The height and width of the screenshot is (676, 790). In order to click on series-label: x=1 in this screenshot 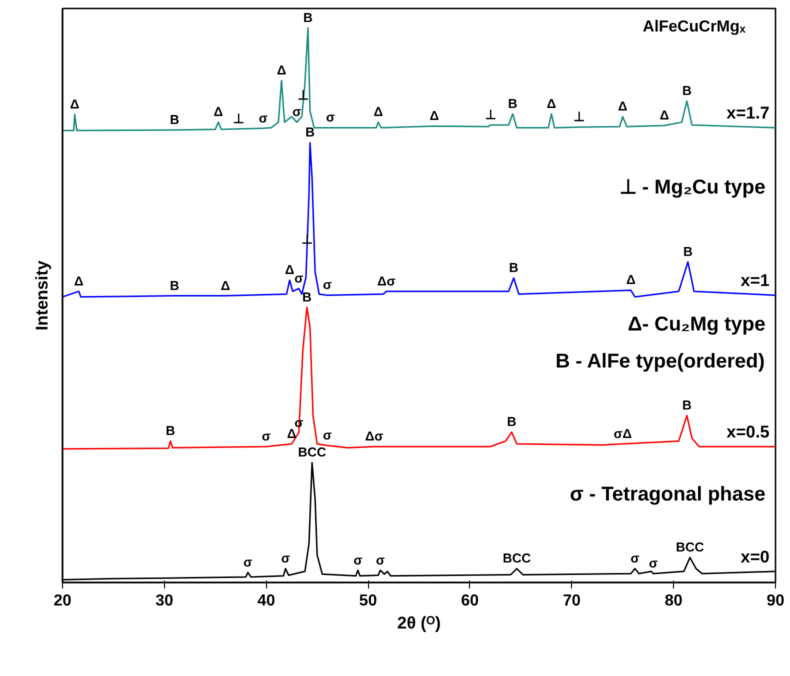, I will do `click(755, 280)`.